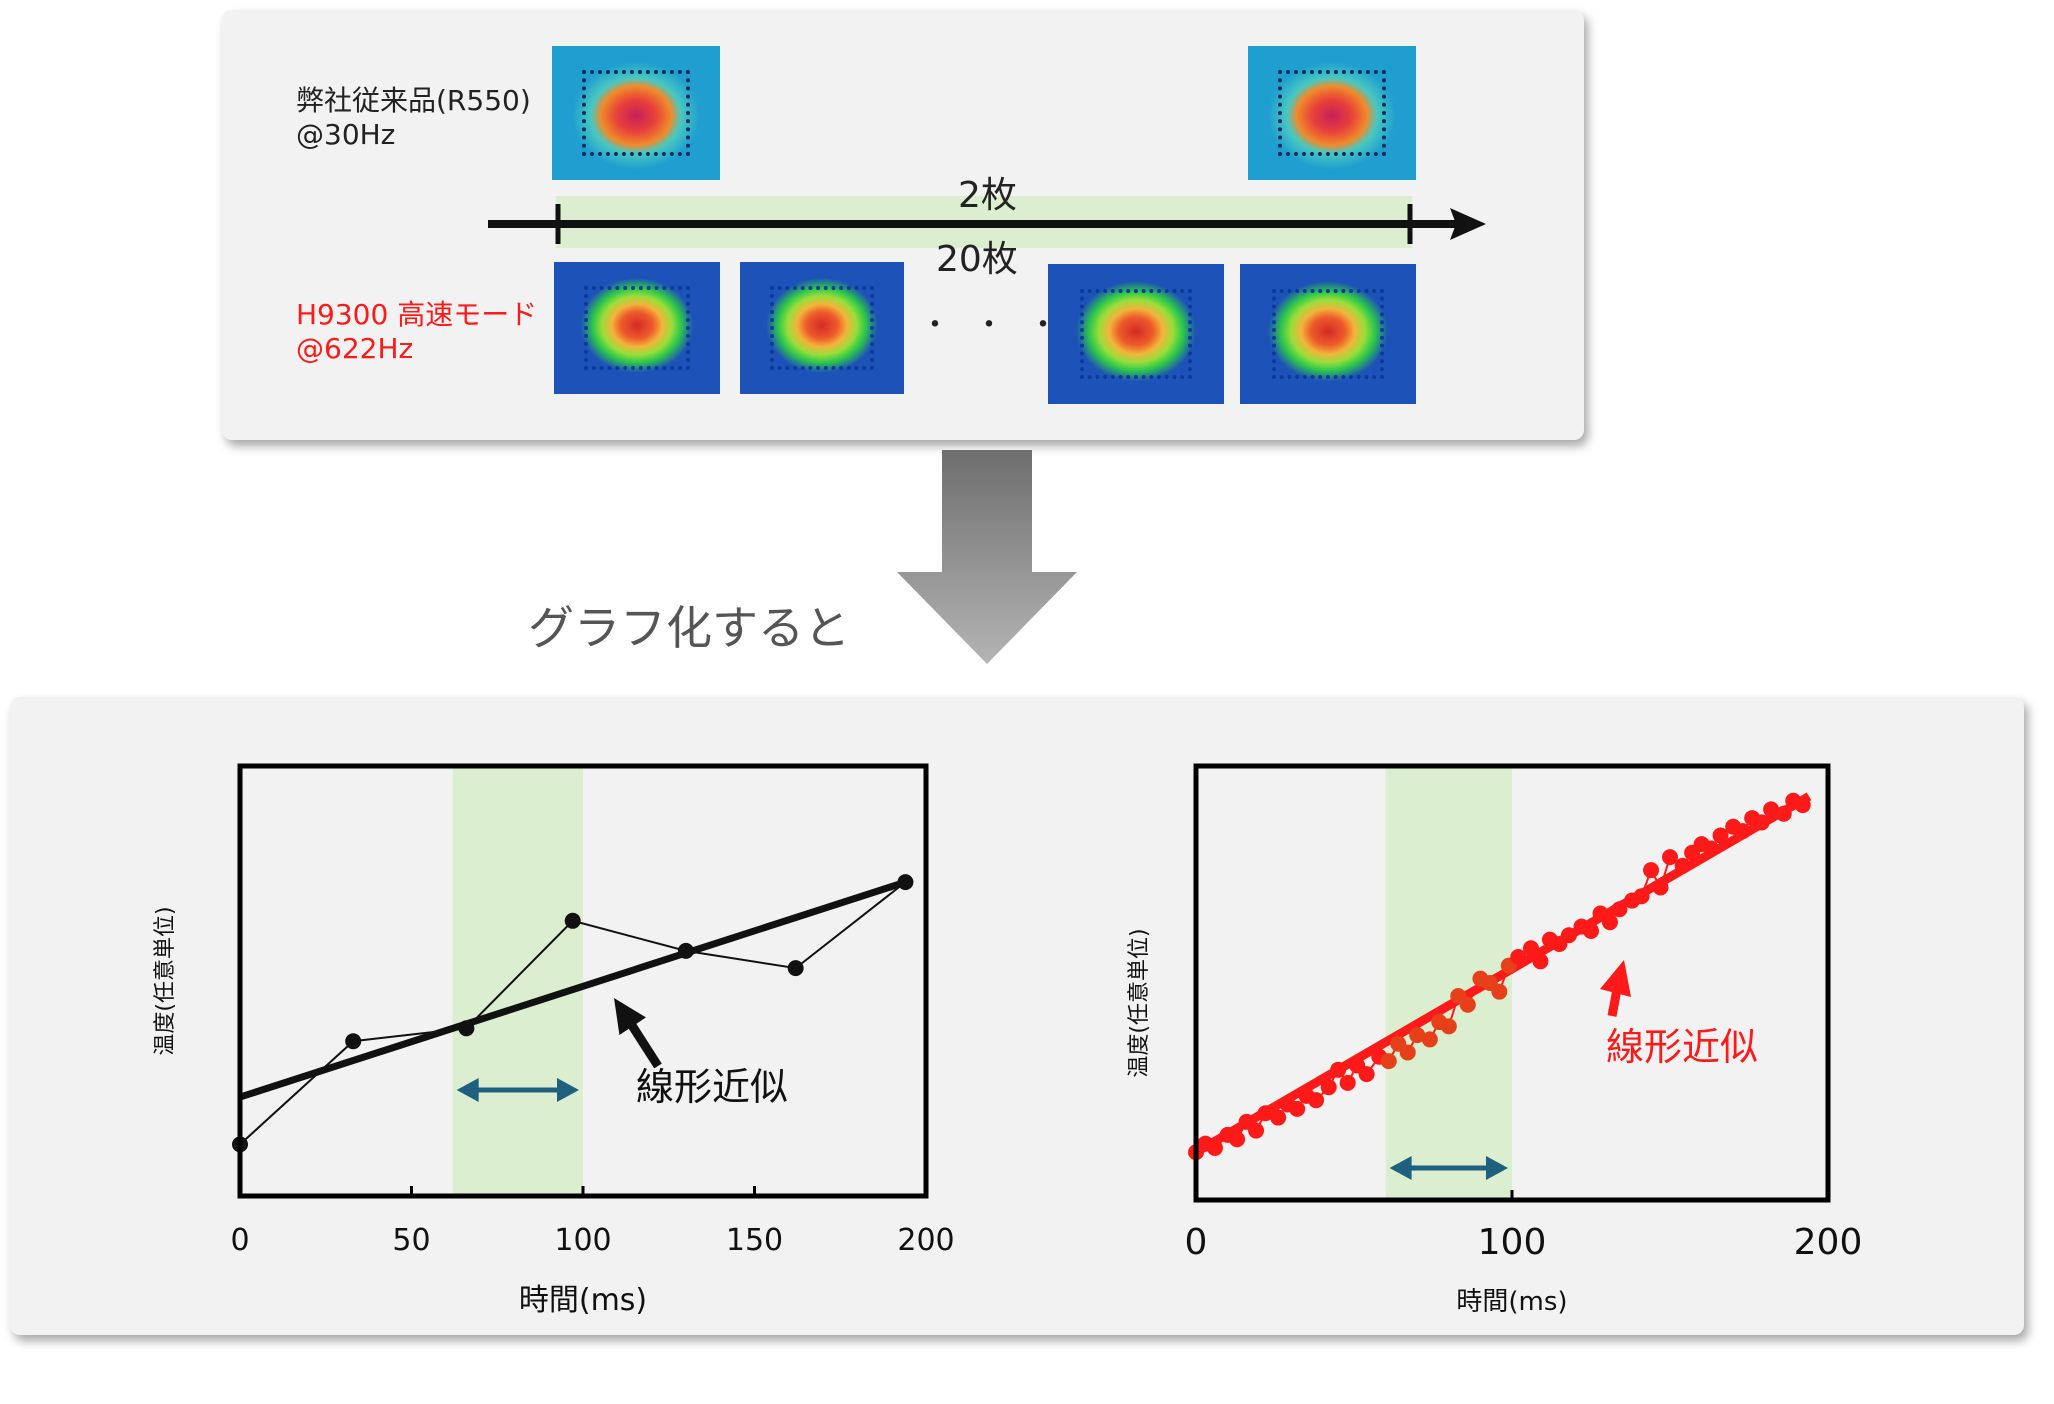 The image size is (2054, 1404). Describe the element at coordinates (413, 100) in the screenshot. I see `conventional-camera-name: 弊社従来品(R550)` at that location.